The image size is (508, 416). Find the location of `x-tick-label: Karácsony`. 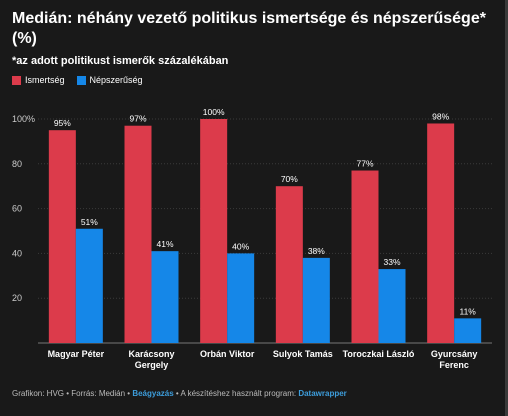

x-tick-label: Karácsony is located at coordinates (151, 354).